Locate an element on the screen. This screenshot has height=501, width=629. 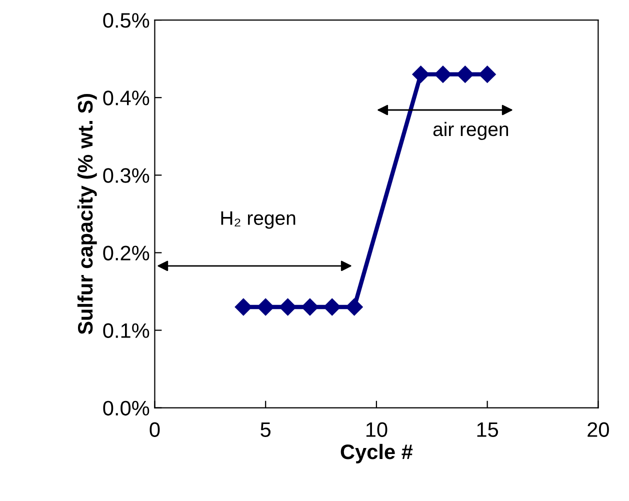
y-tick-label: 0.0% is located at coordinates (126, 408).